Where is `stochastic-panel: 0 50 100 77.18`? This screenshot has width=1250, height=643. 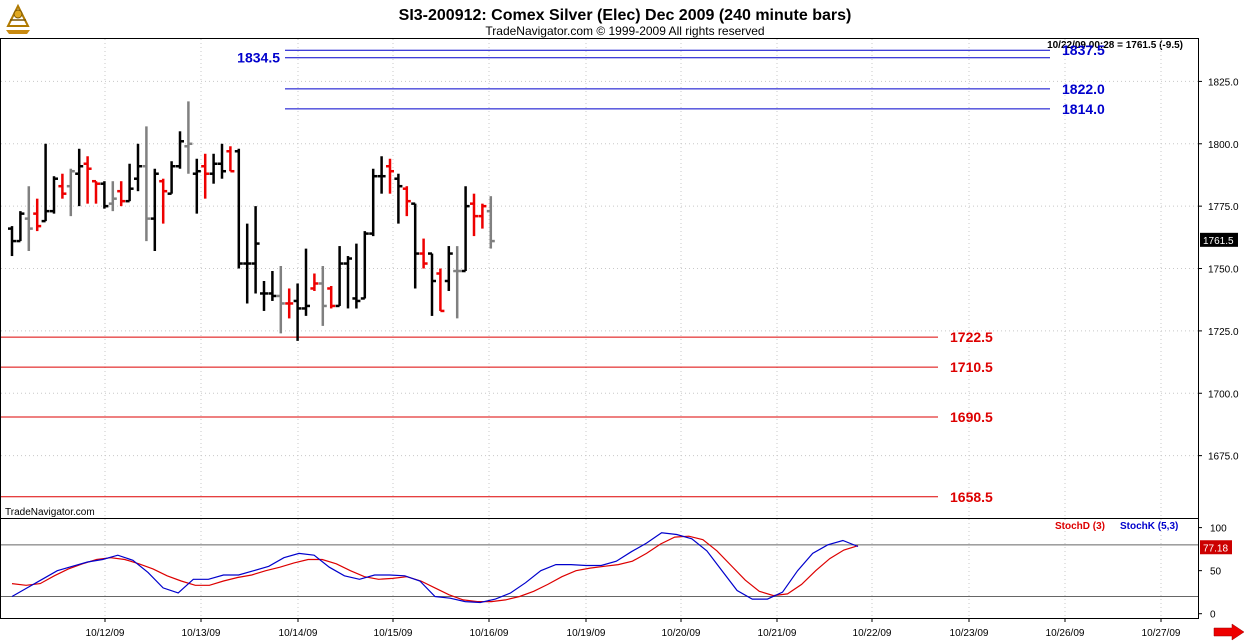
stochastic-panel: 0 50 100 77.18 is located at coordinates (616, 572).